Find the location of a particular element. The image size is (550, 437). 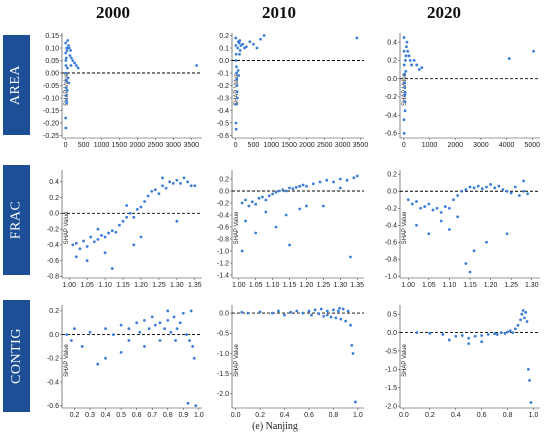

y-tick-label: -1.4 is located at coordinates (223, 275).